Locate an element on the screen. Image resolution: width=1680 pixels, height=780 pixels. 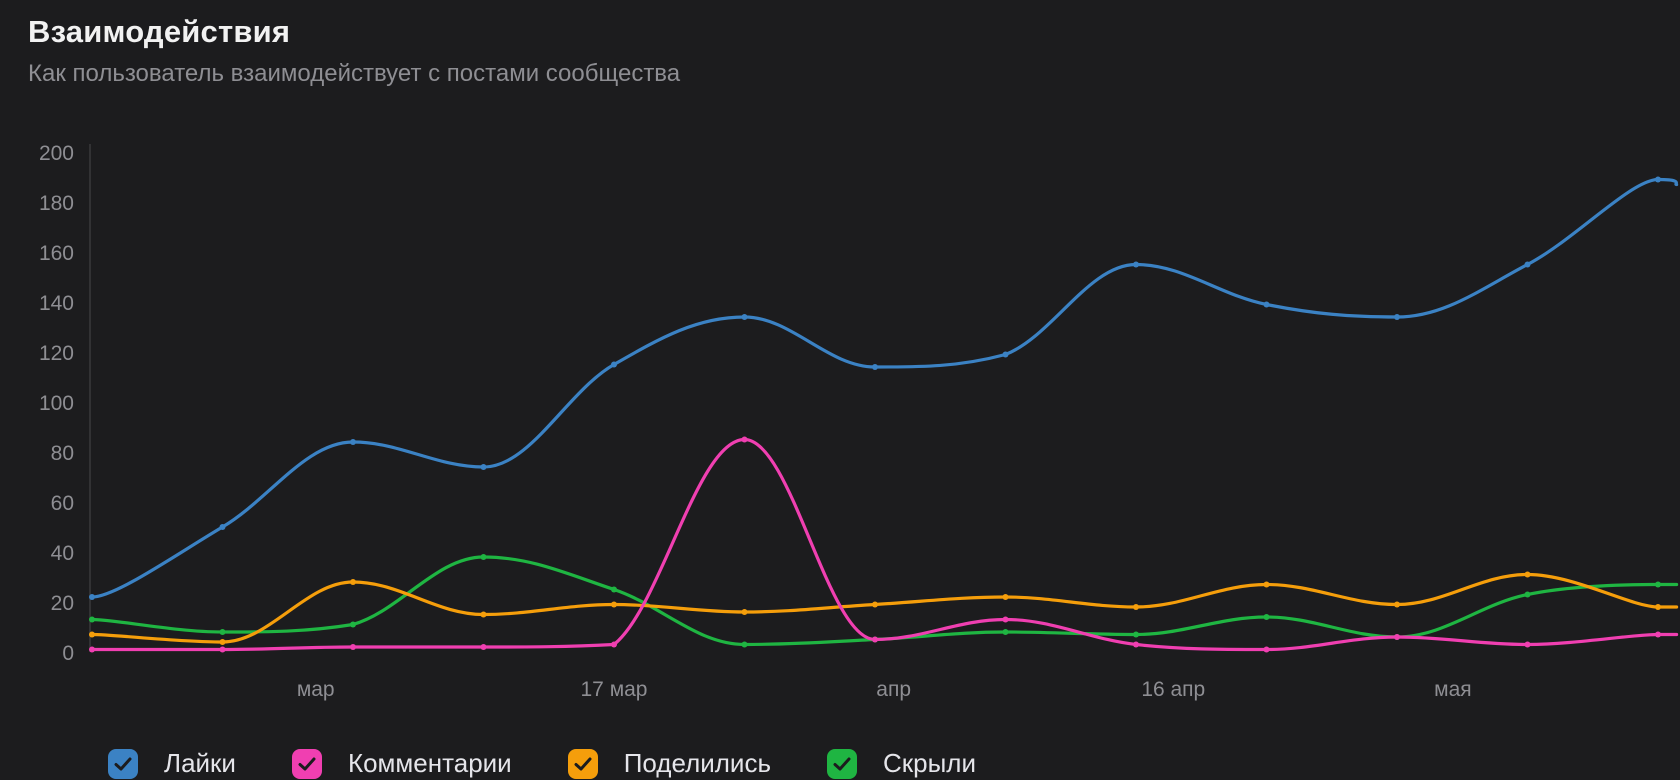
series-4-group is located at coordinates (884, 601).